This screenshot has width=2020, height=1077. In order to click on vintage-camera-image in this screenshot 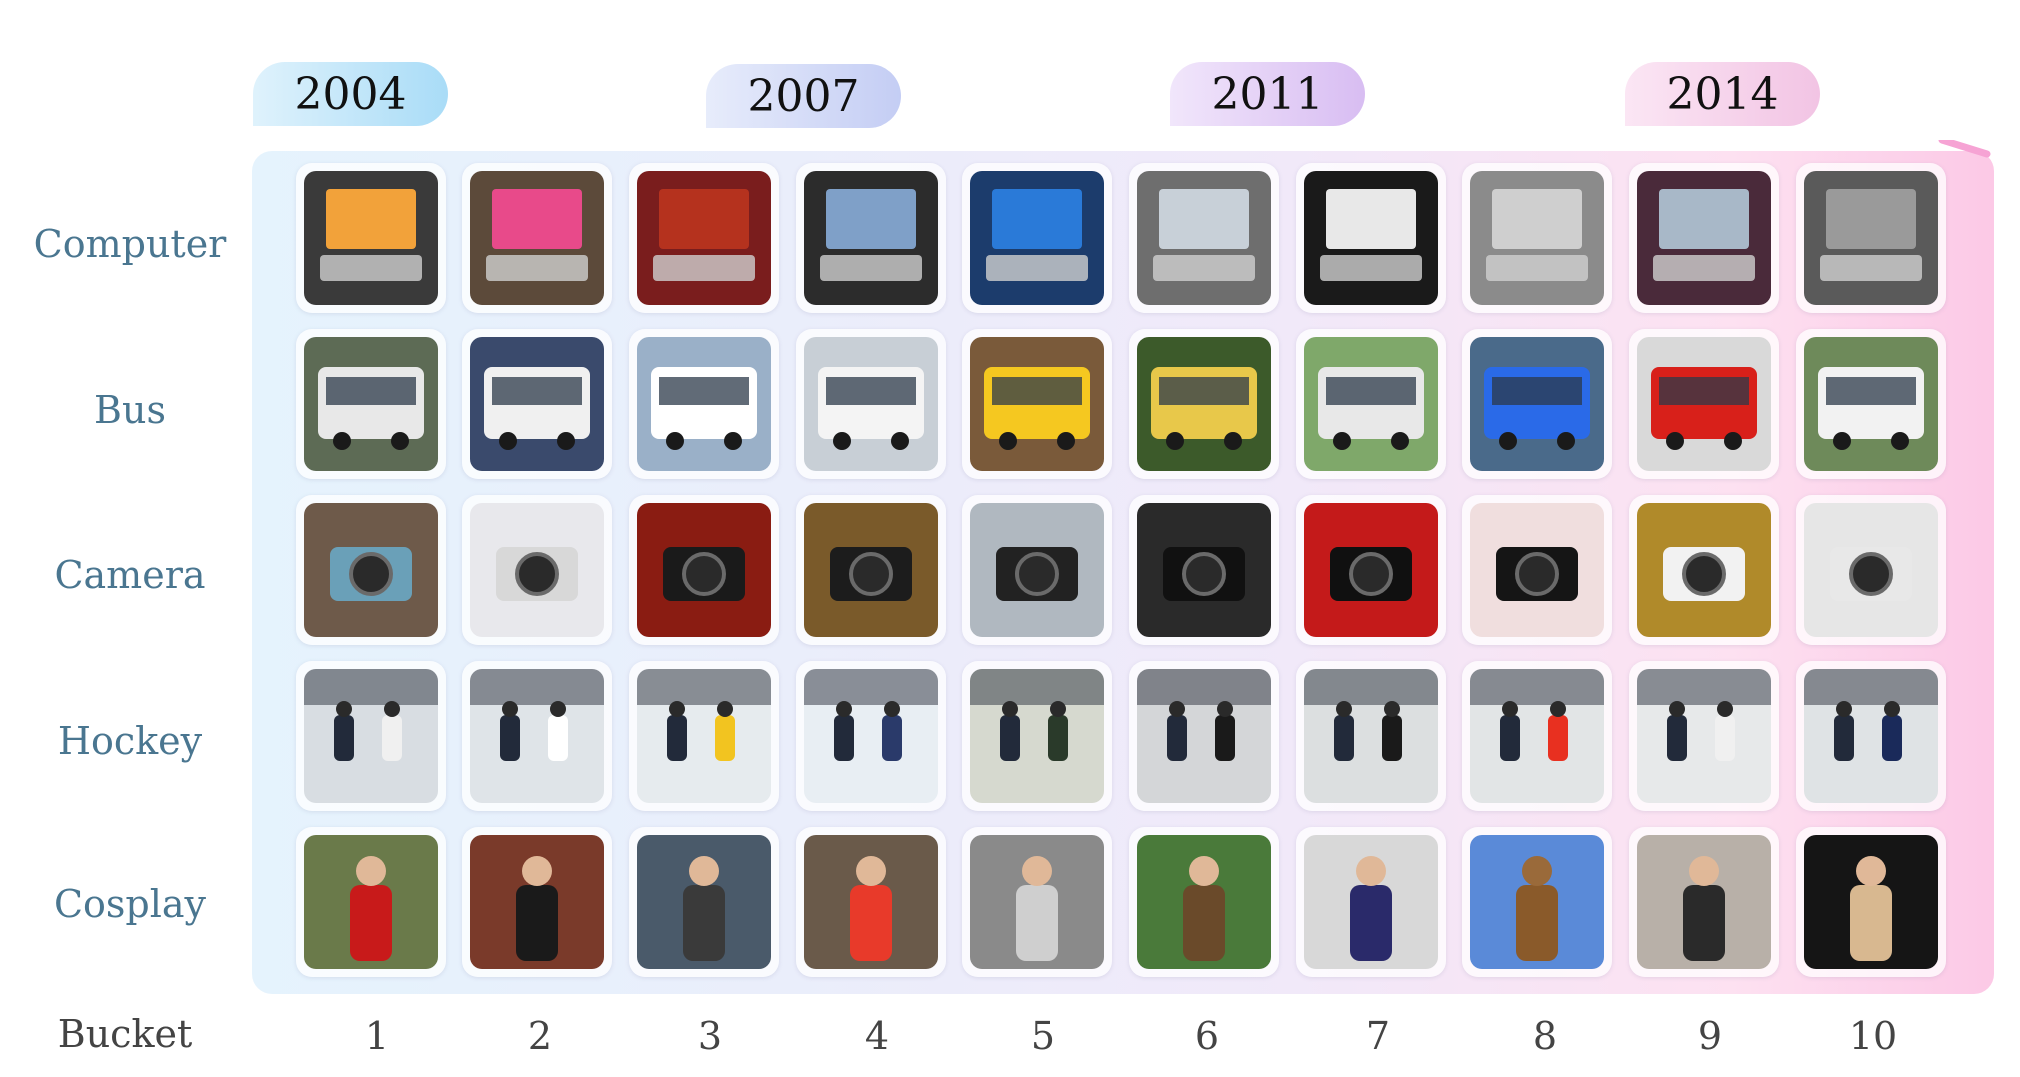, I will do `click(537, 570)`.